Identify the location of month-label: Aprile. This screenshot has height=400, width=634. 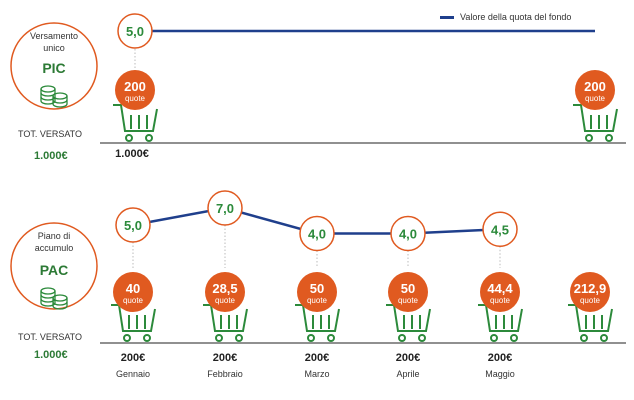
(407, 374).